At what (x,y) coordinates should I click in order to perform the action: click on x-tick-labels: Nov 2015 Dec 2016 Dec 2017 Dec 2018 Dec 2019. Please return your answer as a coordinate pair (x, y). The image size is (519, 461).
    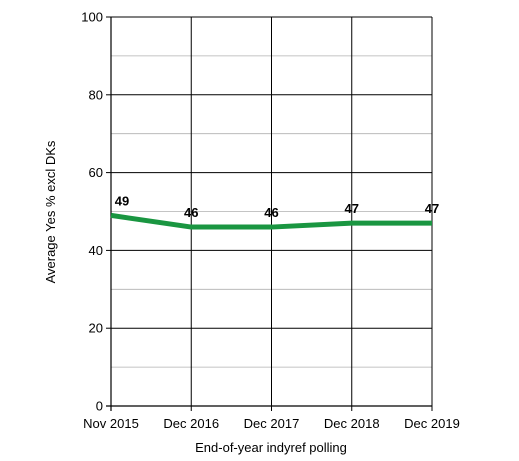
    Looking at the image, I should click on (271, 423).